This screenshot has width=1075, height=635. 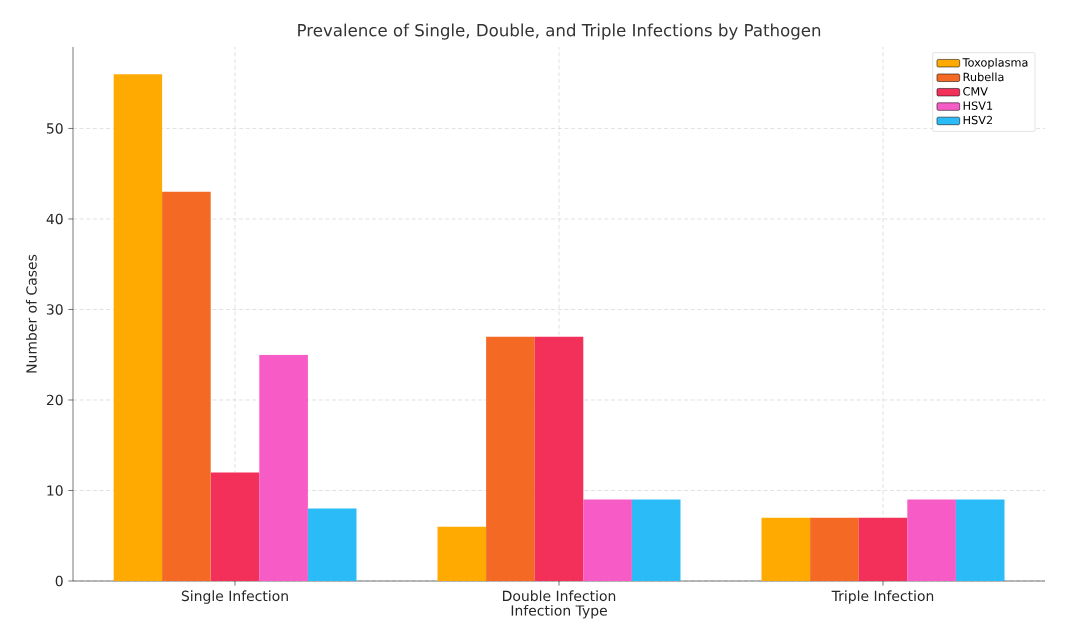 What do you see at coordinates (59, 581) in the screenshot?
I see `y-tick-label: 0` at bounding box center [59, 581].